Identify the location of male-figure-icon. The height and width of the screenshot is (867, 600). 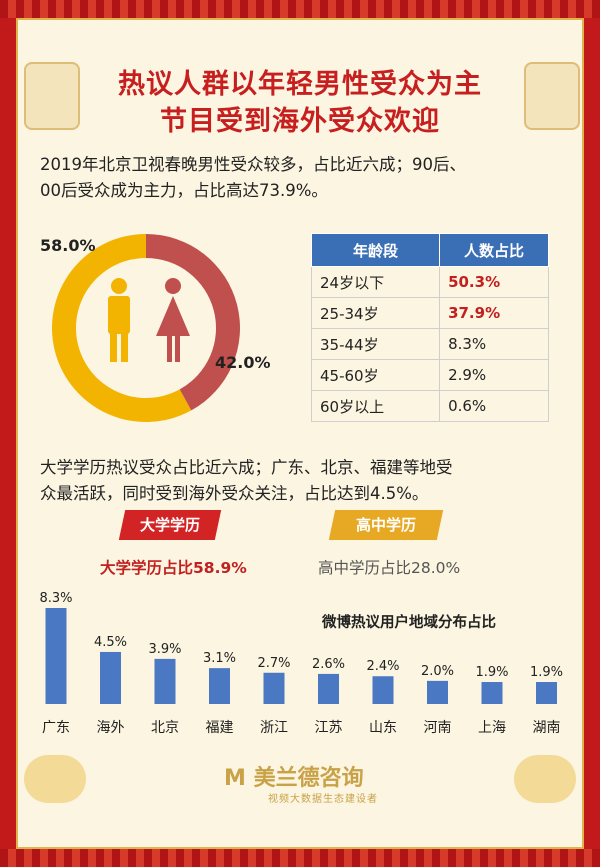
(119, 320).